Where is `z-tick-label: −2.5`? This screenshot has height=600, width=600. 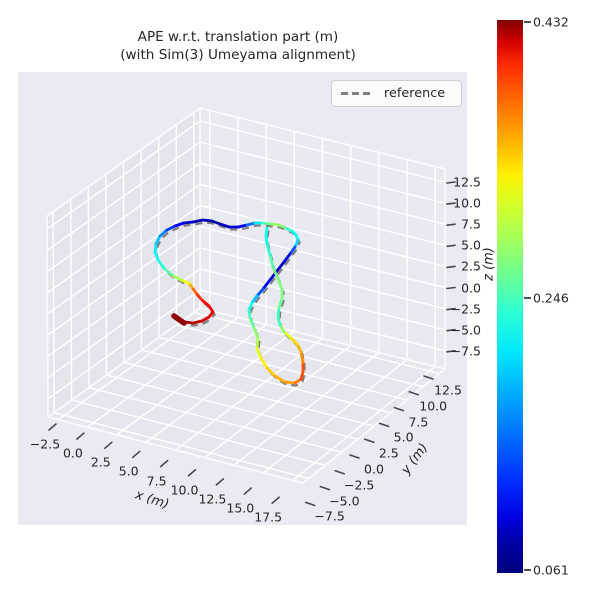
z-tick-label: −2.5 is located at coordinates (465, 309).